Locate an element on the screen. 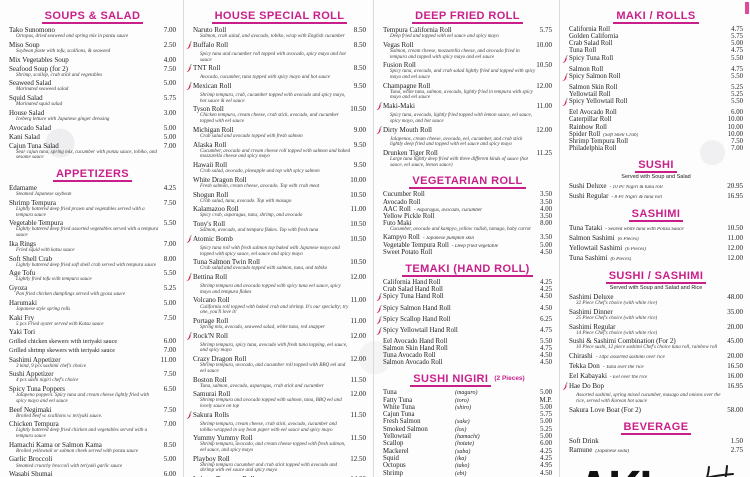 The height and width of the screenshot is (477, 750). item-price: 5.75 is located at coordinates (169, 98).